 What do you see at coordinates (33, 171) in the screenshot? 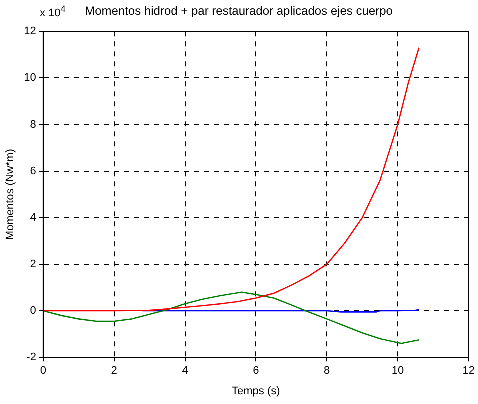
I see `y-tick-label: 6` at bounding box center [33, 171].